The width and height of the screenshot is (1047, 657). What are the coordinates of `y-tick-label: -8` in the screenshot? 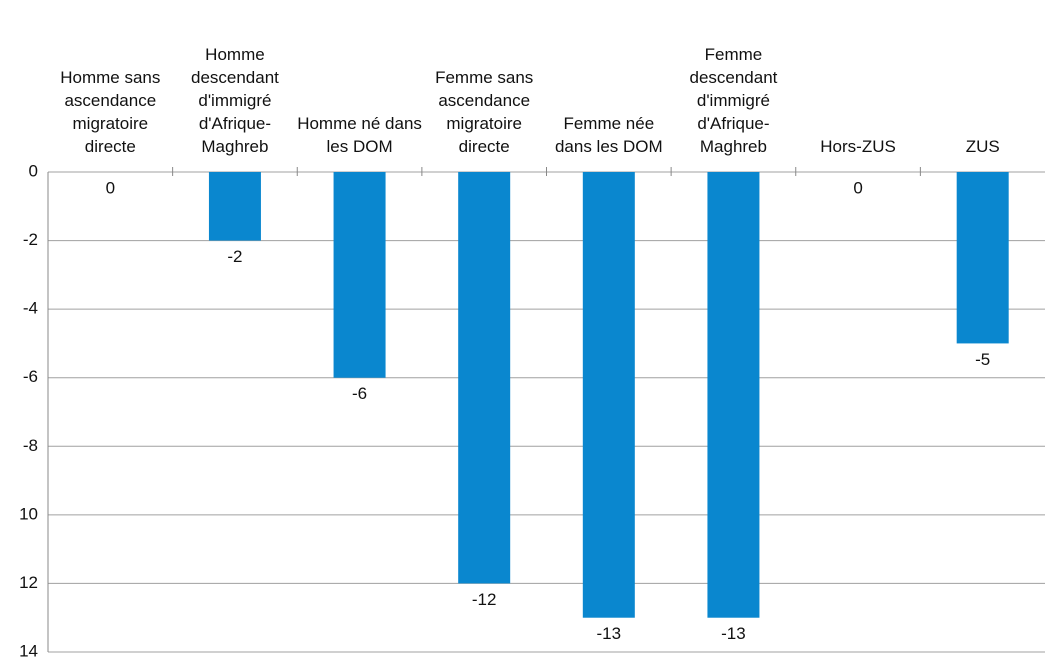 It's located at (30, 445).